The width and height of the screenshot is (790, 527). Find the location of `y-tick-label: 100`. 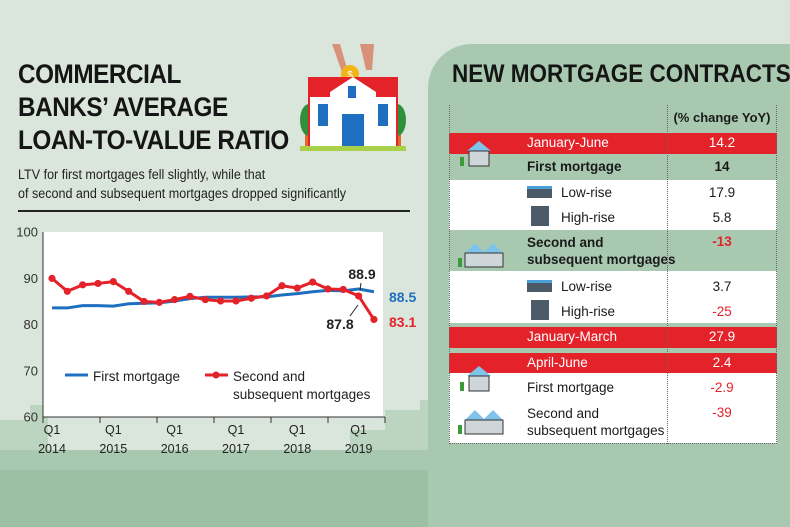

y-tick-label: 100 is located at coordinates (27, 232).